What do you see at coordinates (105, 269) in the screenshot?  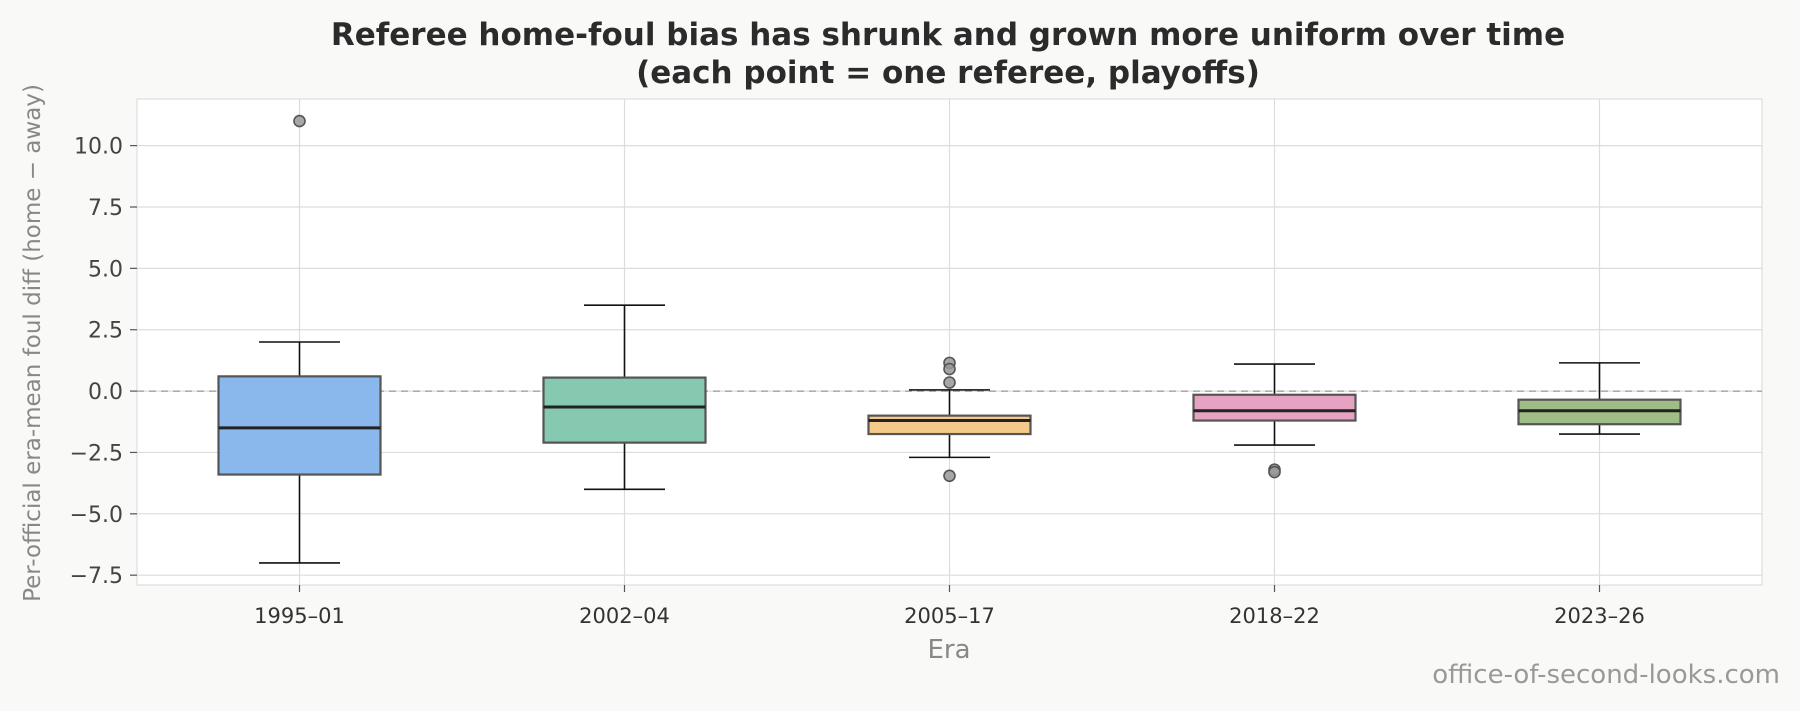 I see `y-tick-label: 5.0` at bounding box center [105, 269].